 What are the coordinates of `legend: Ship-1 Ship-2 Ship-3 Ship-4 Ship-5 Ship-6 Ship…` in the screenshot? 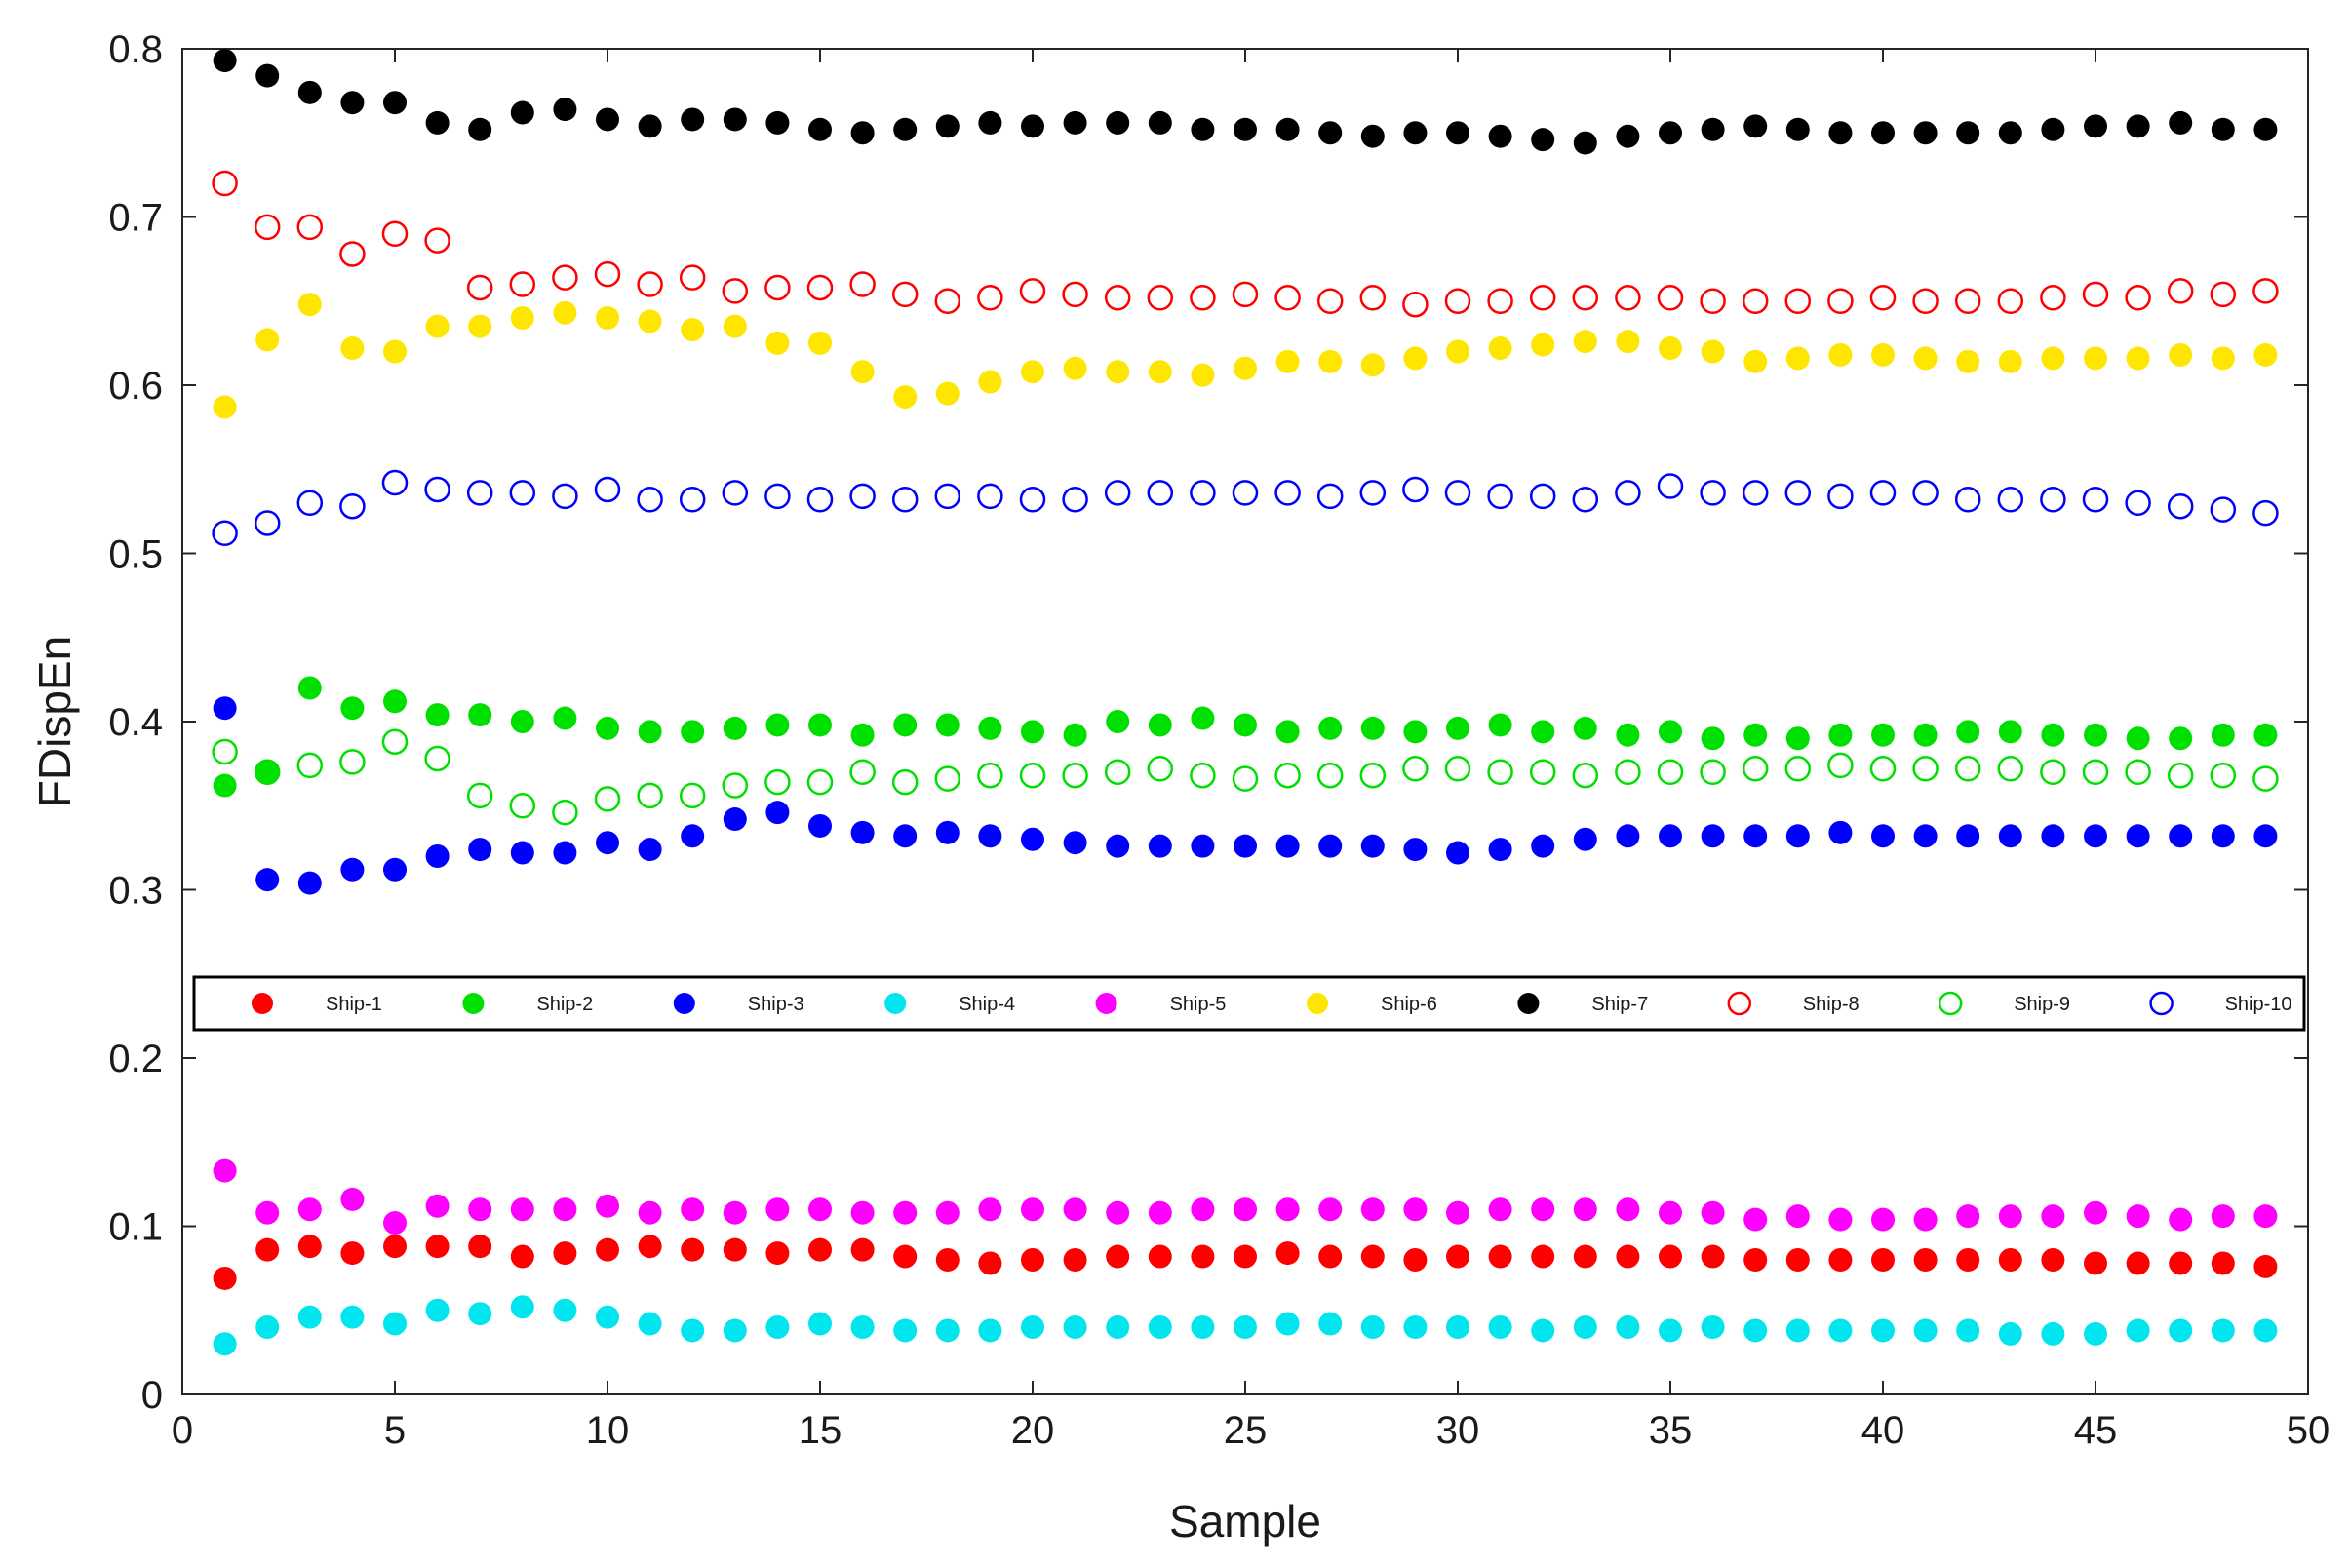 It's located at (1249, 1003).